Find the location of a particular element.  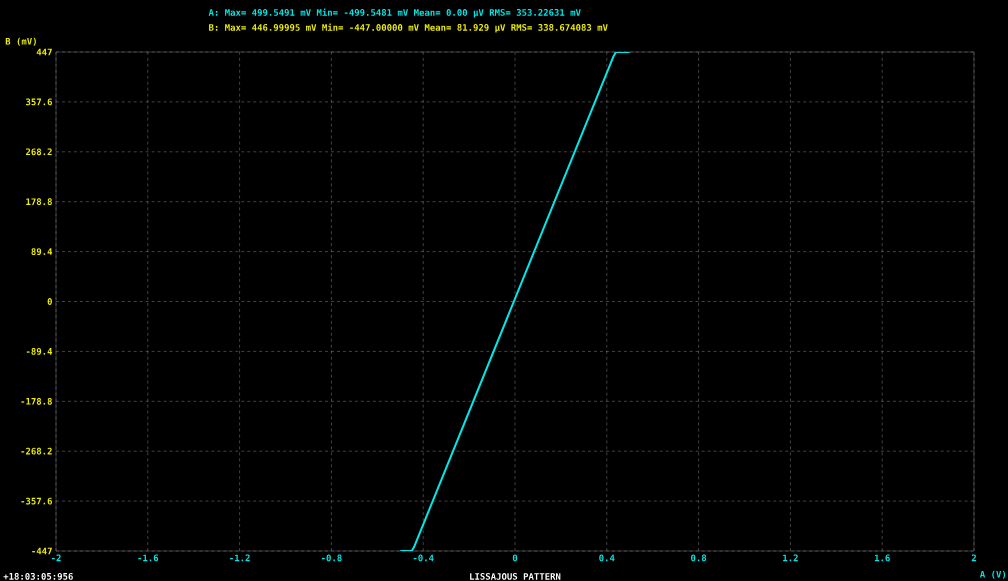

y-tick-label: 89.4 is located at coordinates (42, 252).